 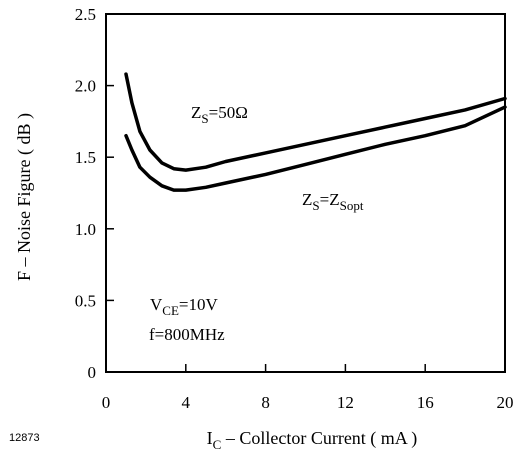 I want to click on condition-vce: VCE=10V, so click(x=184, y=306).